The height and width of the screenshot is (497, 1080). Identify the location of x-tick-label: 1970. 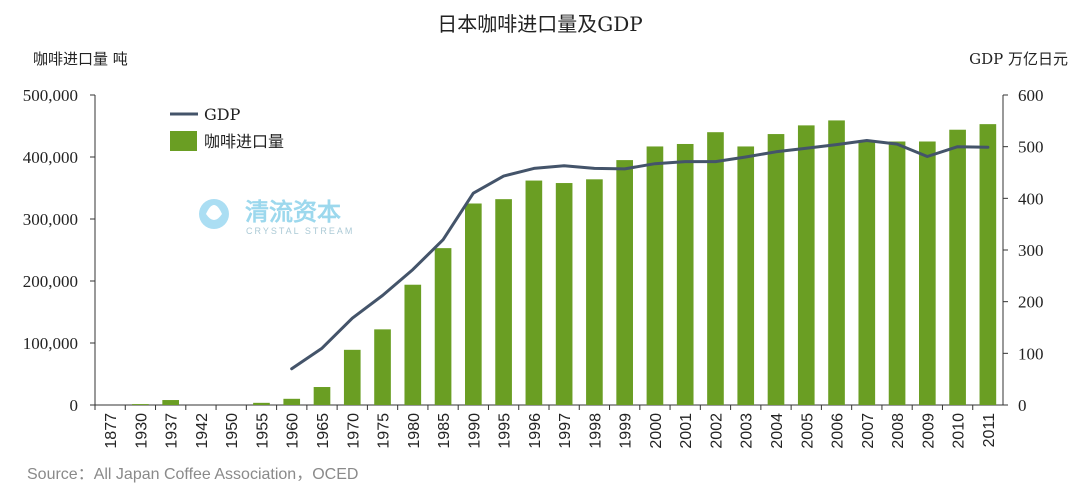
(353, 431).